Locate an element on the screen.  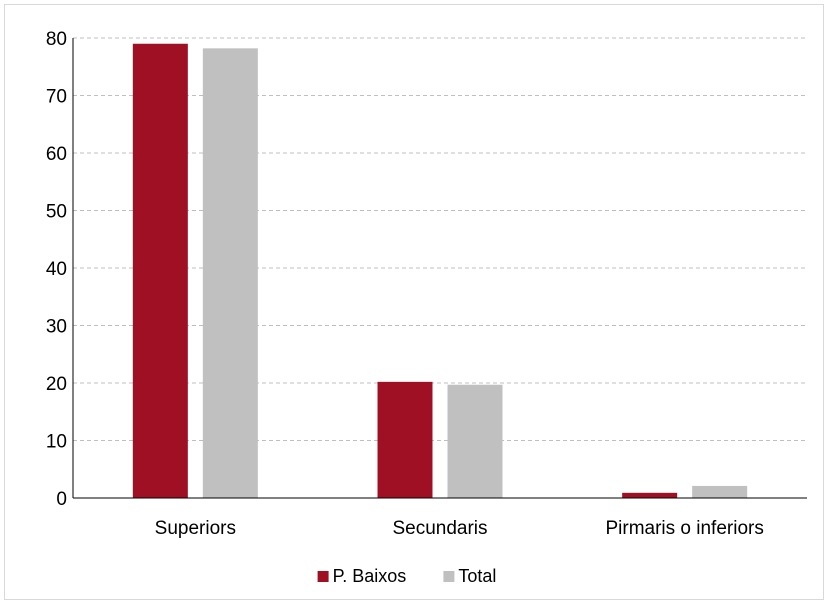
y-tick-label: 50 is located at coordinates (56, 212).